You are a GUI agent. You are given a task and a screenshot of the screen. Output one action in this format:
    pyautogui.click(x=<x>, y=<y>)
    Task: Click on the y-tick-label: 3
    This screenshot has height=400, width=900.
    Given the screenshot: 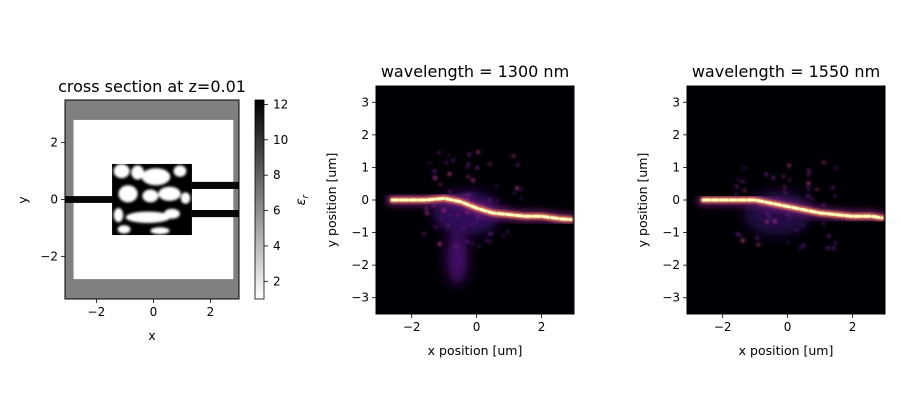 What is the action you would take?
    pyautogui.click(x=676, y=102)
    